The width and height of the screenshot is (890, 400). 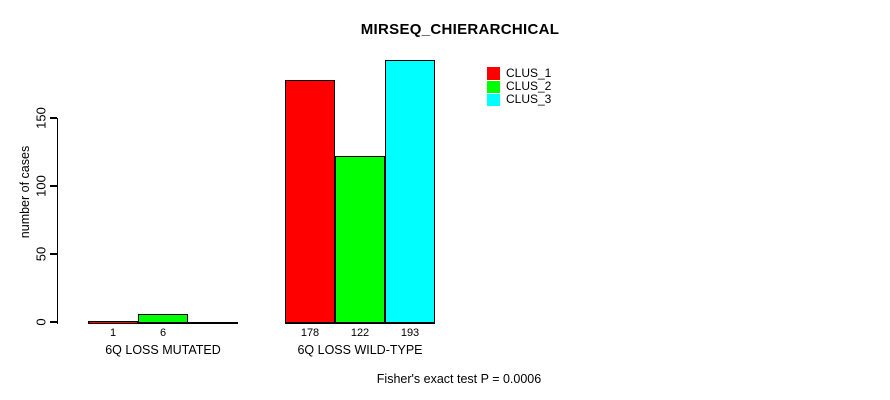 What do you see at coordinates (25, 192) in the screenshot?
I see `y-axis-label: number of cases` at bounding box center [25, 192].